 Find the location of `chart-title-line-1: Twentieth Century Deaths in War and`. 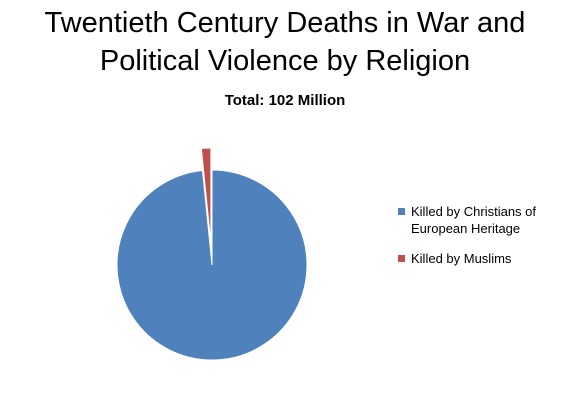

chart-title-line-1: Twentieth Century Deaths in War and is located at coordinates (285, 23).